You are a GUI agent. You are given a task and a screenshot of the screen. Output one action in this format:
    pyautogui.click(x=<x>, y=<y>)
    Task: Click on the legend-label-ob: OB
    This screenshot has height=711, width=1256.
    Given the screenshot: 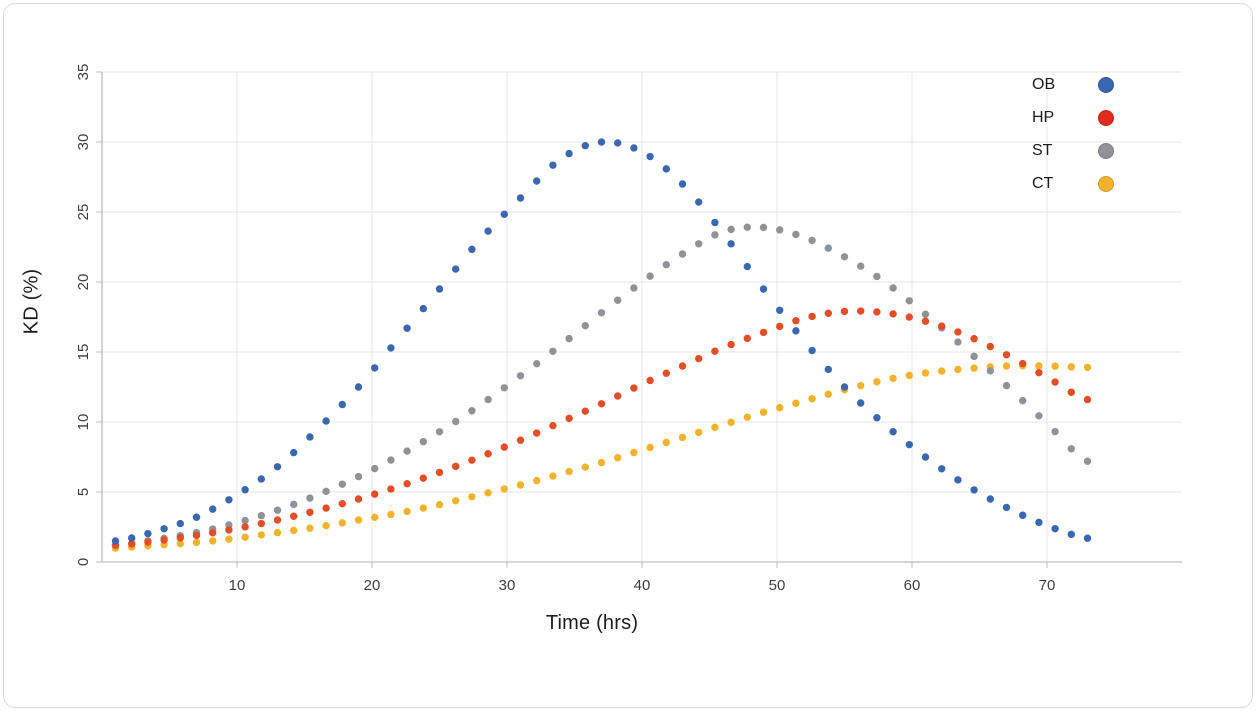 What is the action you would take?
    pyautogui.click(x=1044, y=84)
    